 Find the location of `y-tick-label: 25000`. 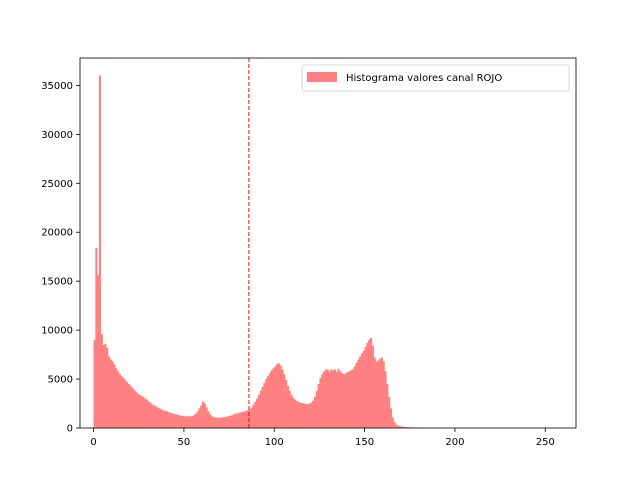

y-tick-label: 25000 is located at coordinates (57, 184).